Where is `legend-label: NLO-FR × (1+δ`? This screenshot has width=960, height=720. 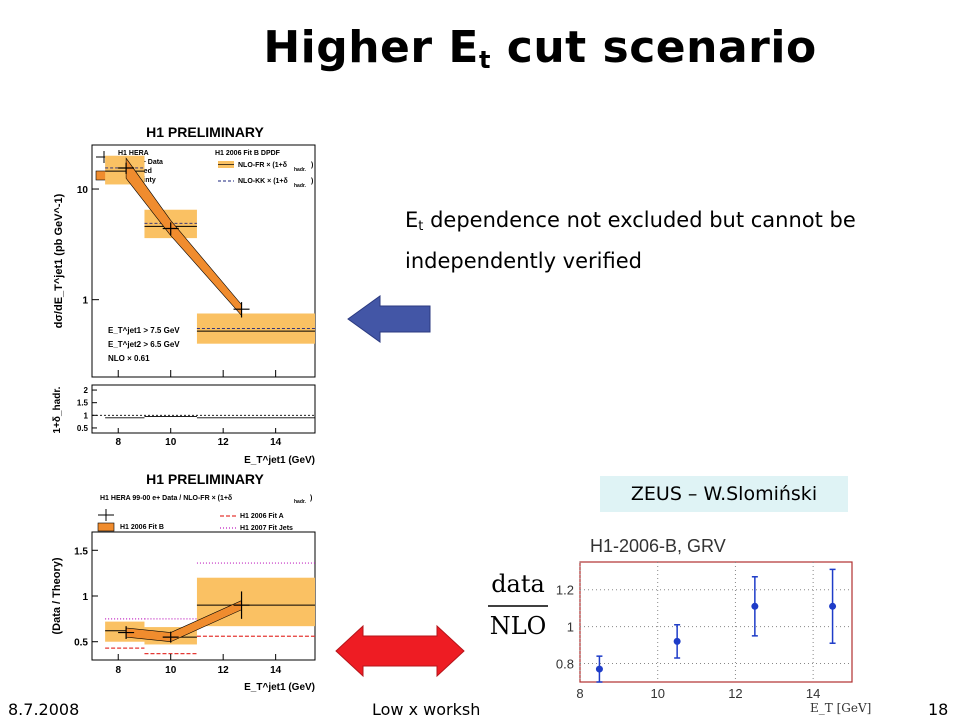
legend-label: NLO-FR × (1+δ is located at coordinates (262, 165).